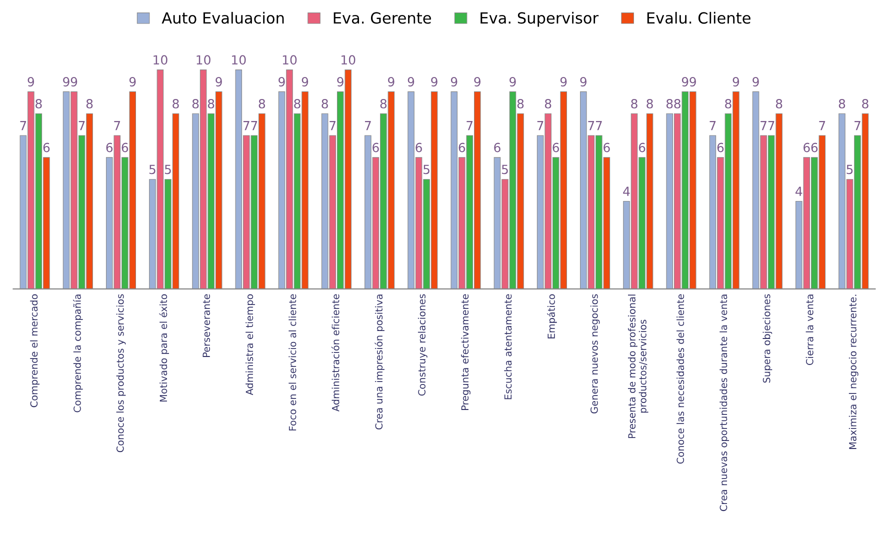 The image size is (884, 535). What do you see at coordinates (698, 18) in the screenshot?
I see `legend-label: Evalu. Cliente` at bounding box center [698, 18].